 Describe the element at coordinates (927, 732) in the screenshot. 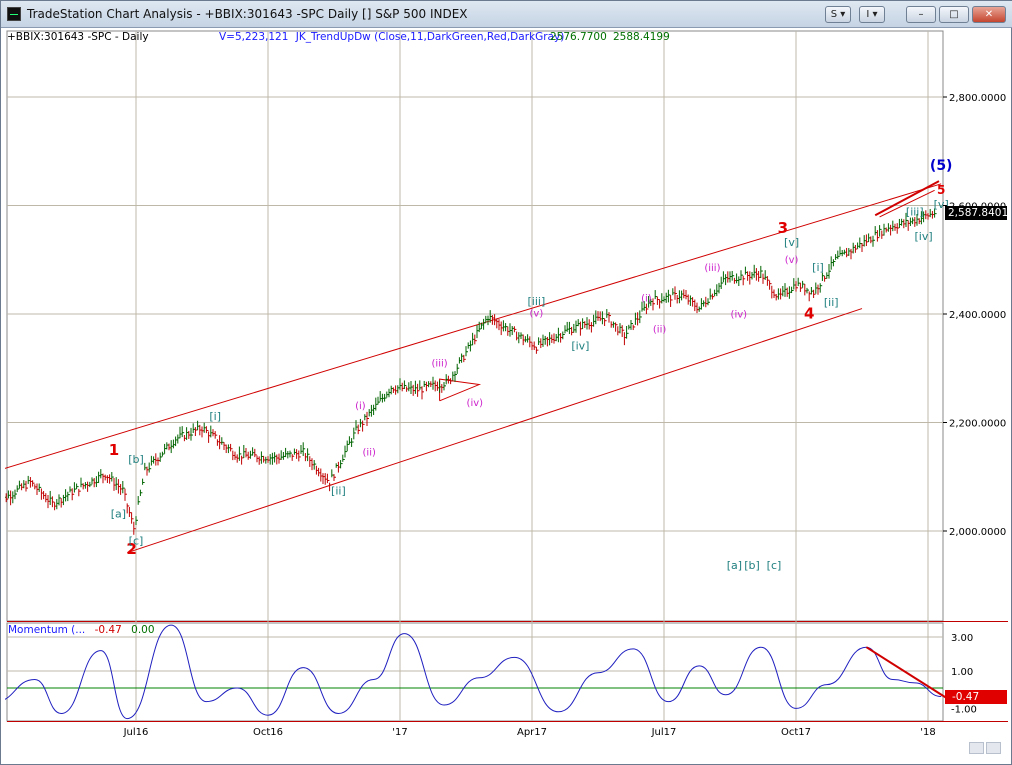

I see `x-tick-label: '18` at that location.